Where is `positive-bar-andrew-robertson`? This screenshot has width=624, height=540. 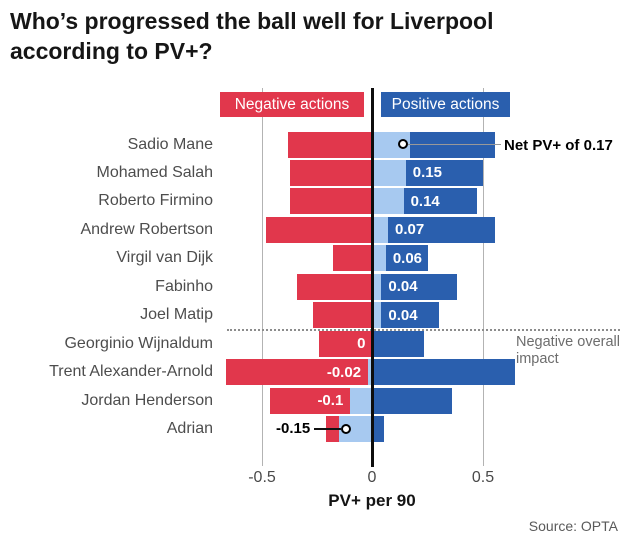
positive-bar-andrew-robertson is located at coordinates (441, 229).